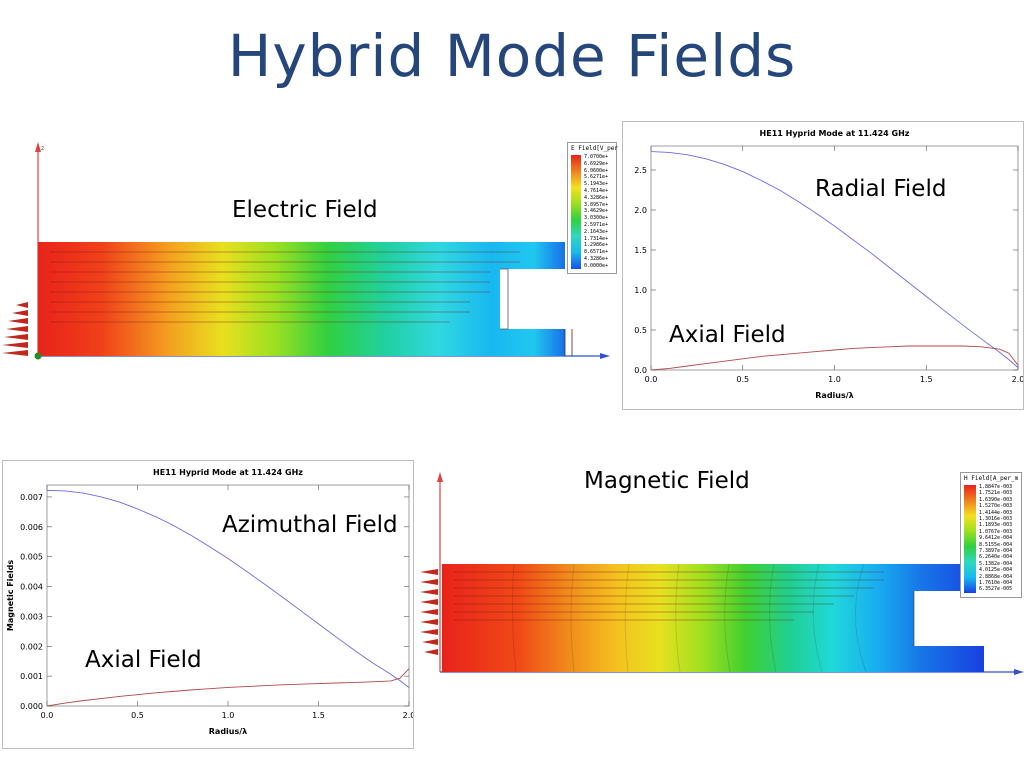 This screenshot has width=1024, height=768. Describe the element at coordinates (596, 265) in the screenshot. I see `electric-legend-value: 0.0000e+` at that location.